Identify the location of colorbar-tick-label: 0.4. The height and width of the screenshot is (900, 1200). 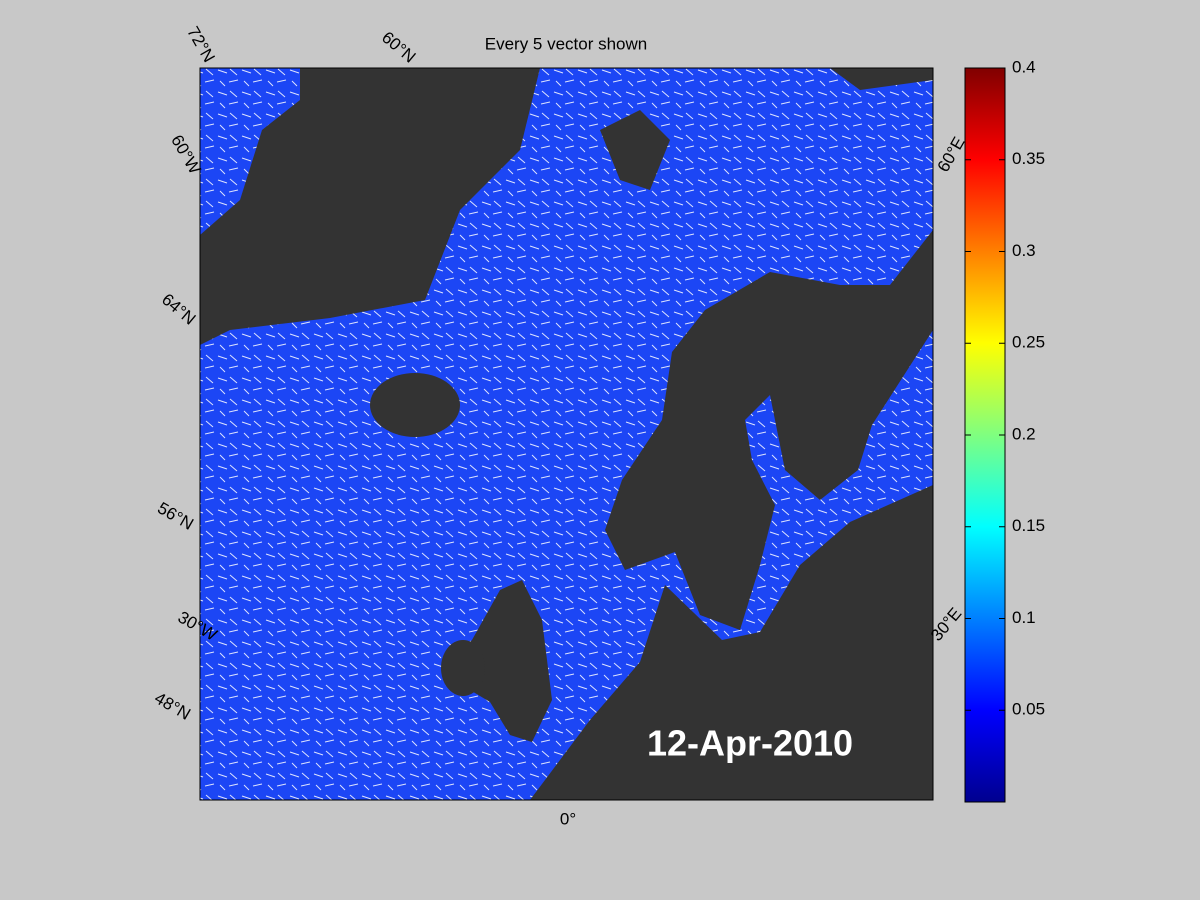
(1024, 66).